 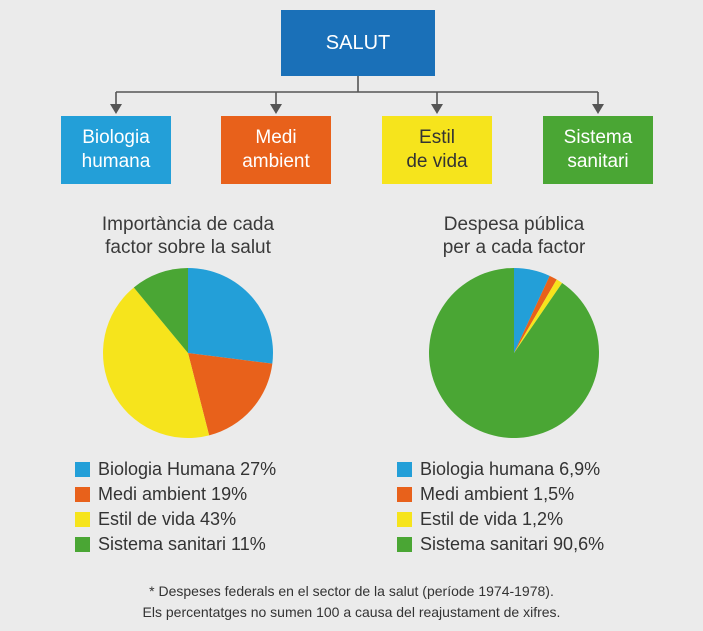 What do you see at coordinates (187, 469) in the screenshot?
I see `legend-label: Biologia Humana 27%` at bounding box center [187, 469].